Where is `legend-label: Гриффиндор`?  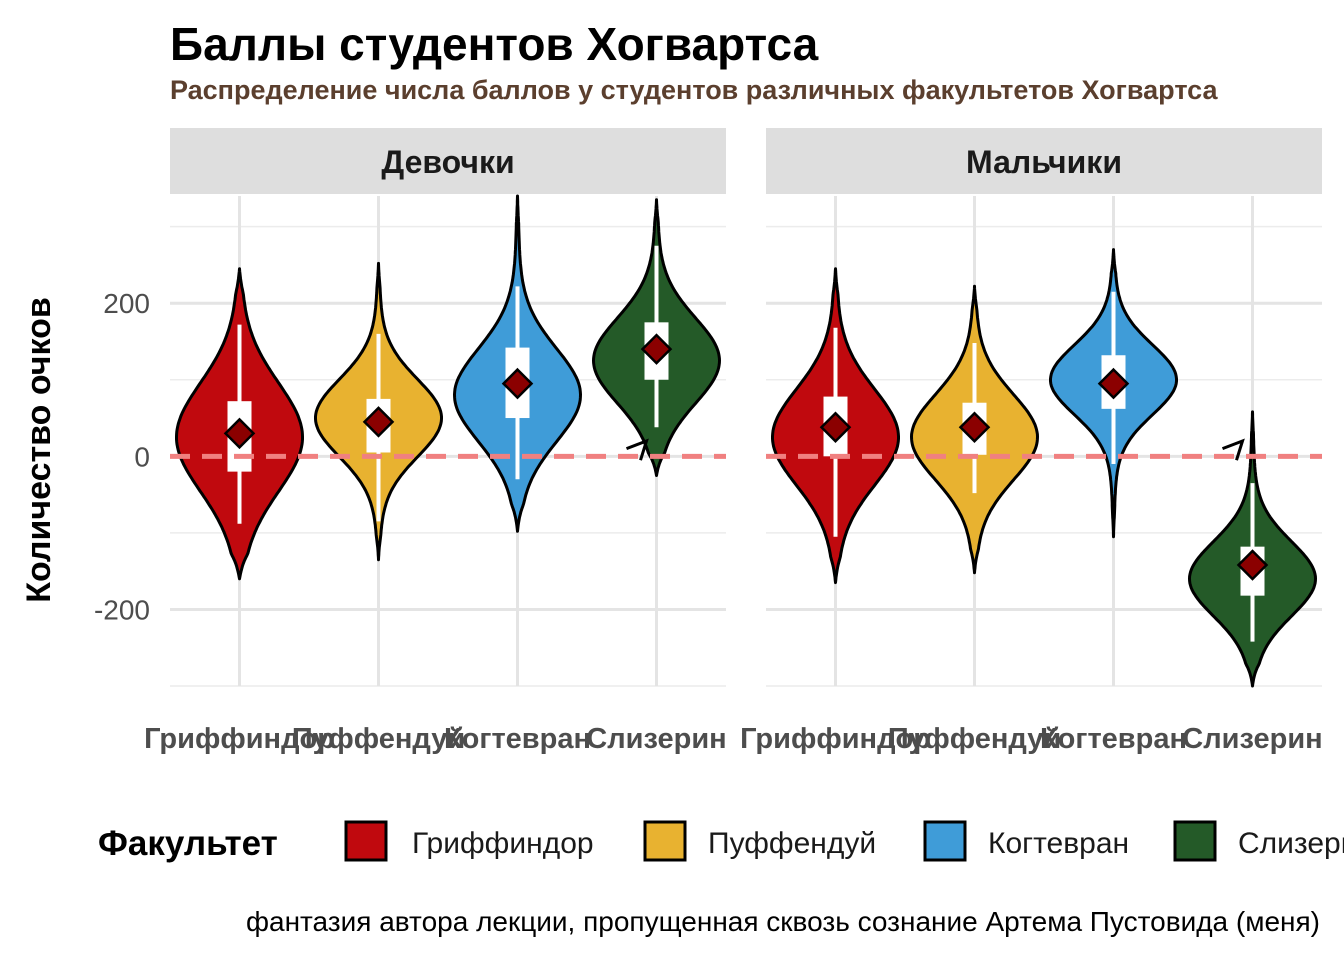 legend-label: Гриффиндор is located at coordinates (503, 843).